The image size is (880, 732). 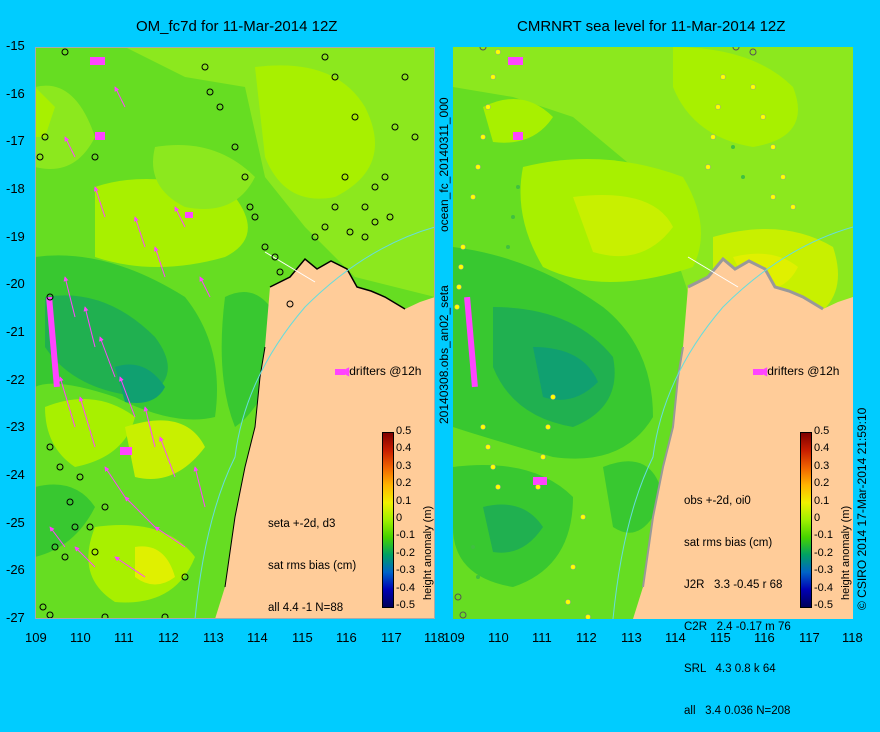 What do you see at coordinates (15, 93) in the screenshot?
I see `lat-tick: -16` at bounding box center [15, 93].